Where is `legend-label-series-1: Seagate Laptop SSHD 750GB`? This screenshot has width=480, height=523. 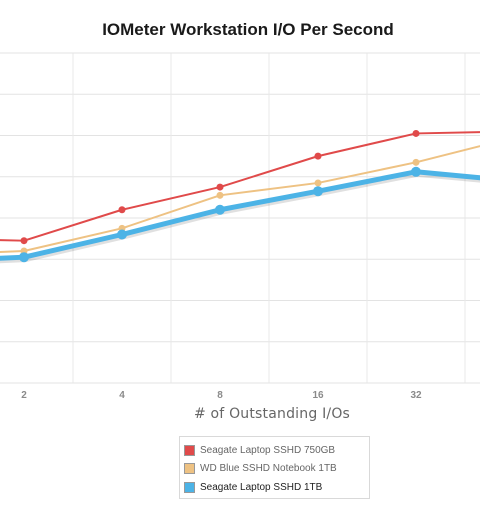 legend-label-series-1: Seagate Laptop SSHD 750GB is located at coordinates (268, 450).